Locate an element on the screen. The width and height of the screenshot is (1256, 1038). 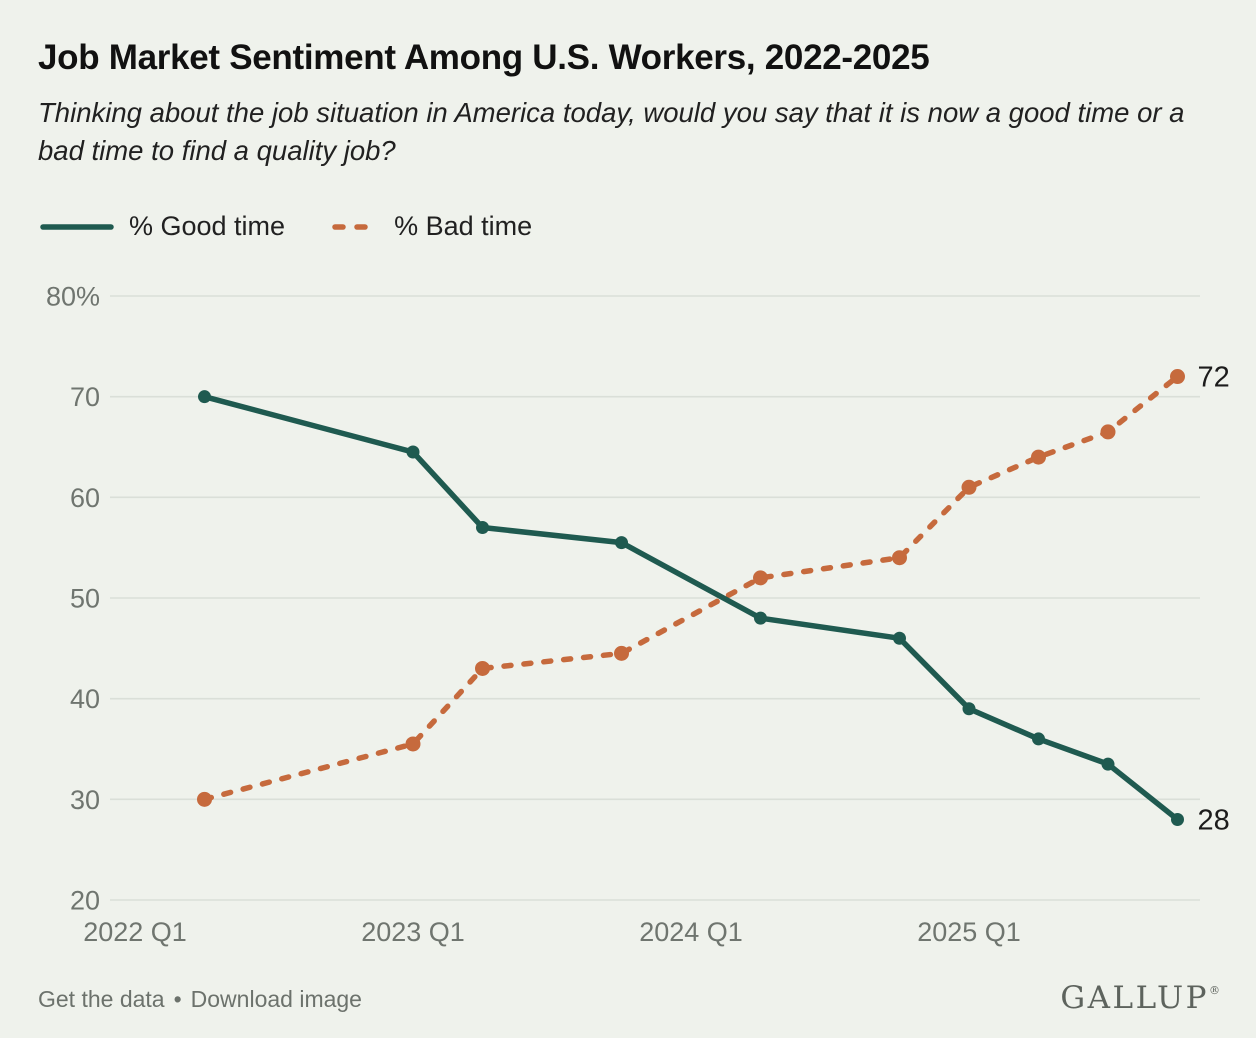
dashed-line-swatch-icon is located at coordinates (356, 226).